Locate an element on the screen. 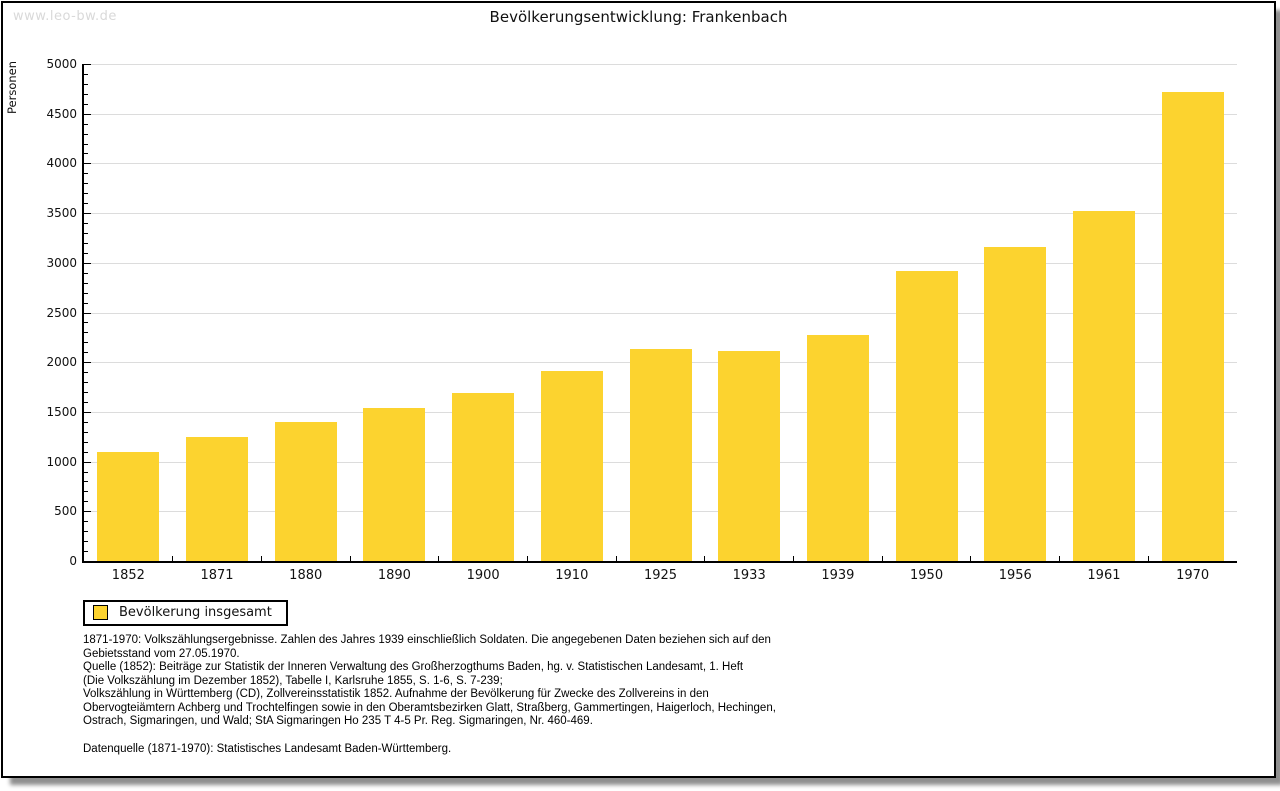 The image size is (1280, 791). watermark: www.leo-bw.de is located at coordinates (65, 16).